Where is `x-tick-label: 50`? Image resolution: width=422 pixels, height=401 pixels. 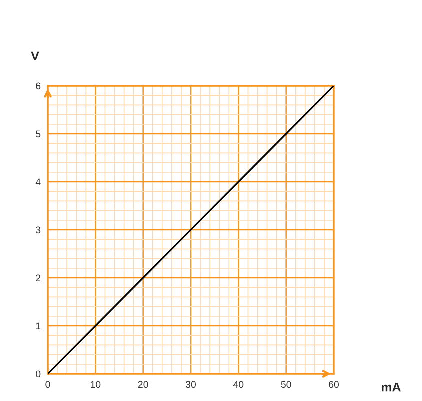 x-tick-label: 50 is located at coordinates (286, 384).